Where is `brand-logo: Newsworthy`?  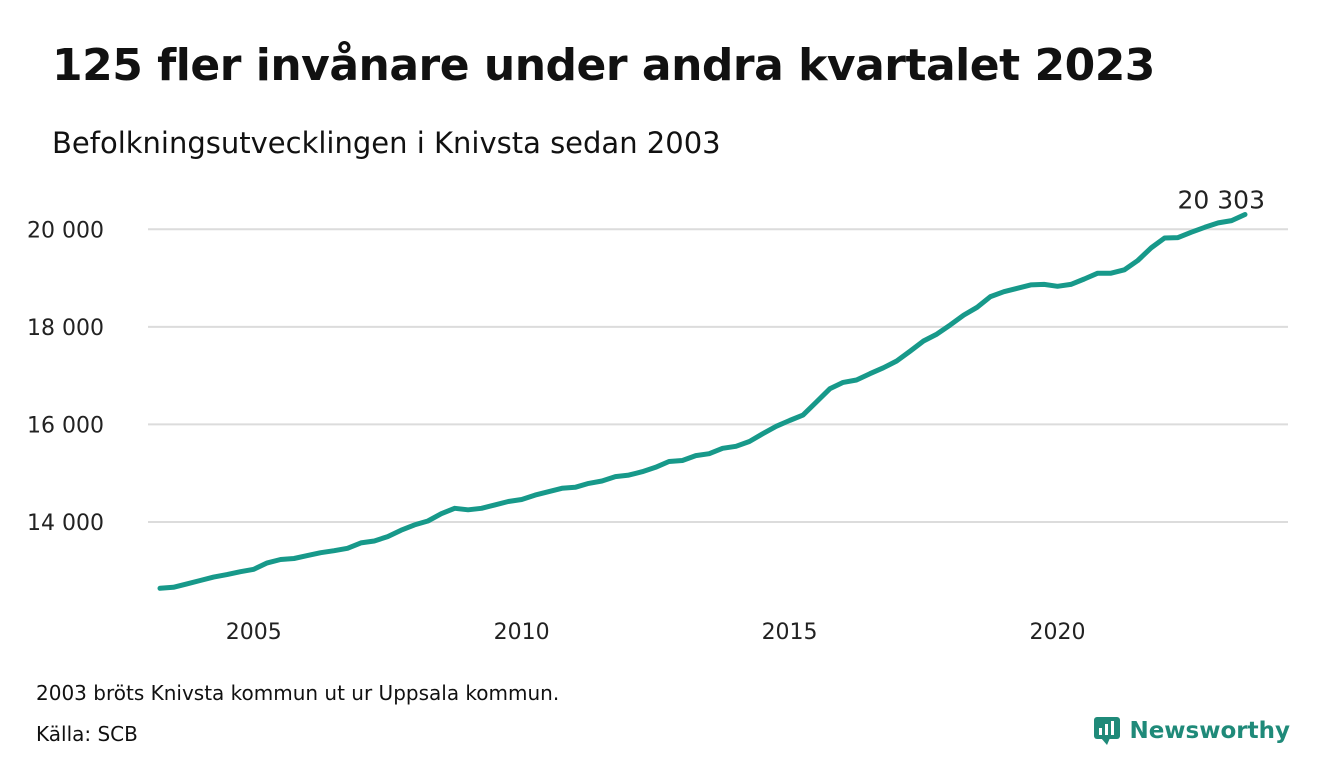 brand-logo: Newsworthy is located at coordinates (1191, 731).